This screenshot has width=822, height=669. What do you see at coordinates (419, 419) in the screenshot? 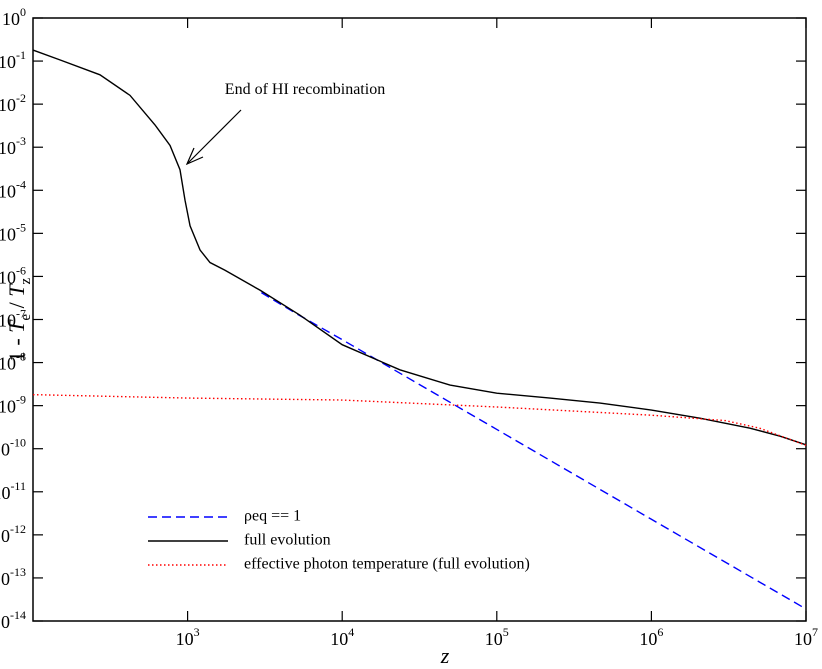
I see `series-line` at bounding box center [419, 419].